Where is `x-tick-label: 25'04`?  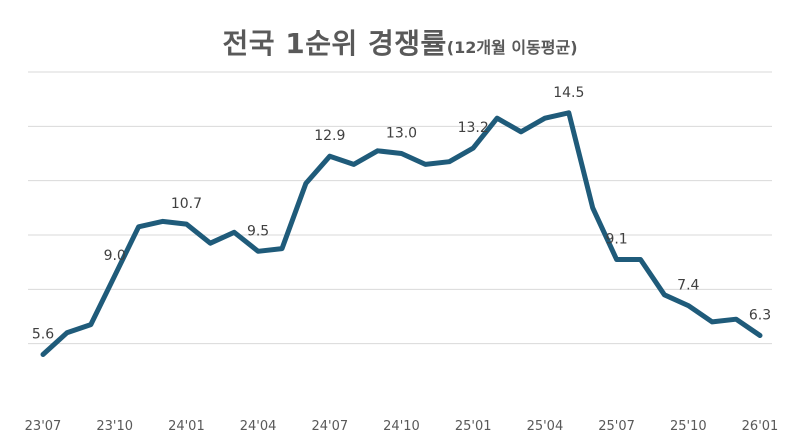 x-tick-label: 25'04 is located at coordinates (545, 426).